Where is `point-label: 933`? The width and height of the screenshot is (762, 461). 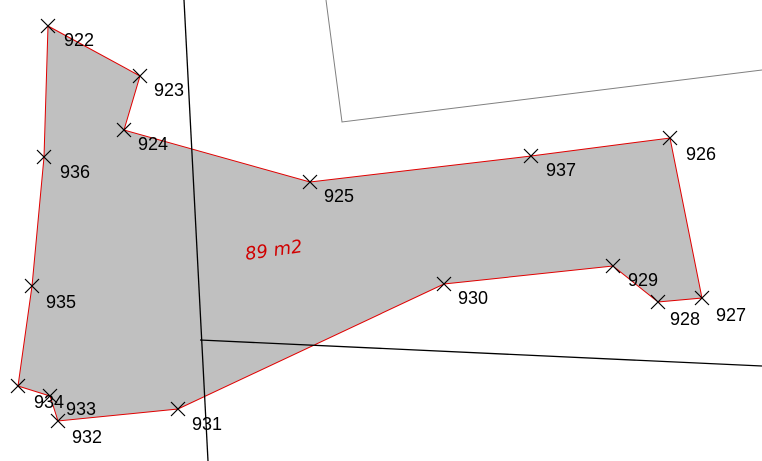
point-label: 933 is located at coordinates (81, 409).